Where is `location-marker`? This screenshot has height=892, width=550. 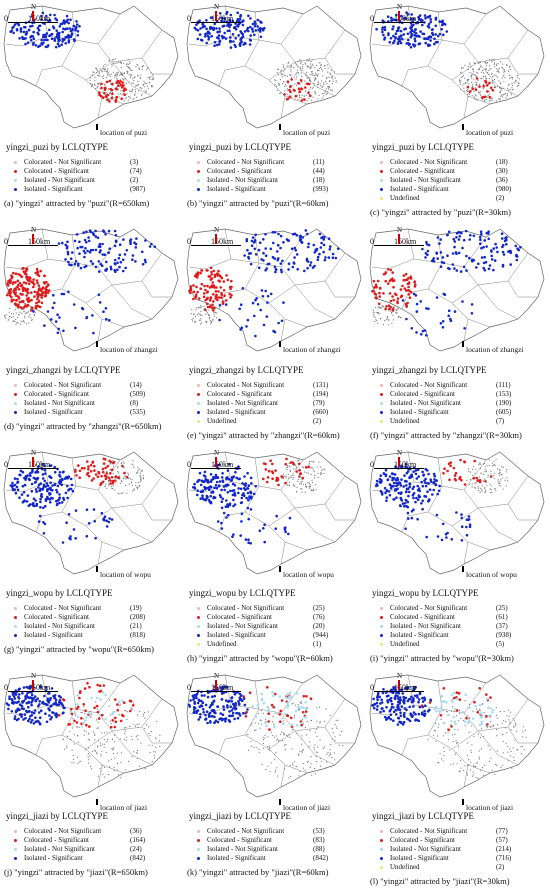
location-marker is located at coordinates (97, 802).